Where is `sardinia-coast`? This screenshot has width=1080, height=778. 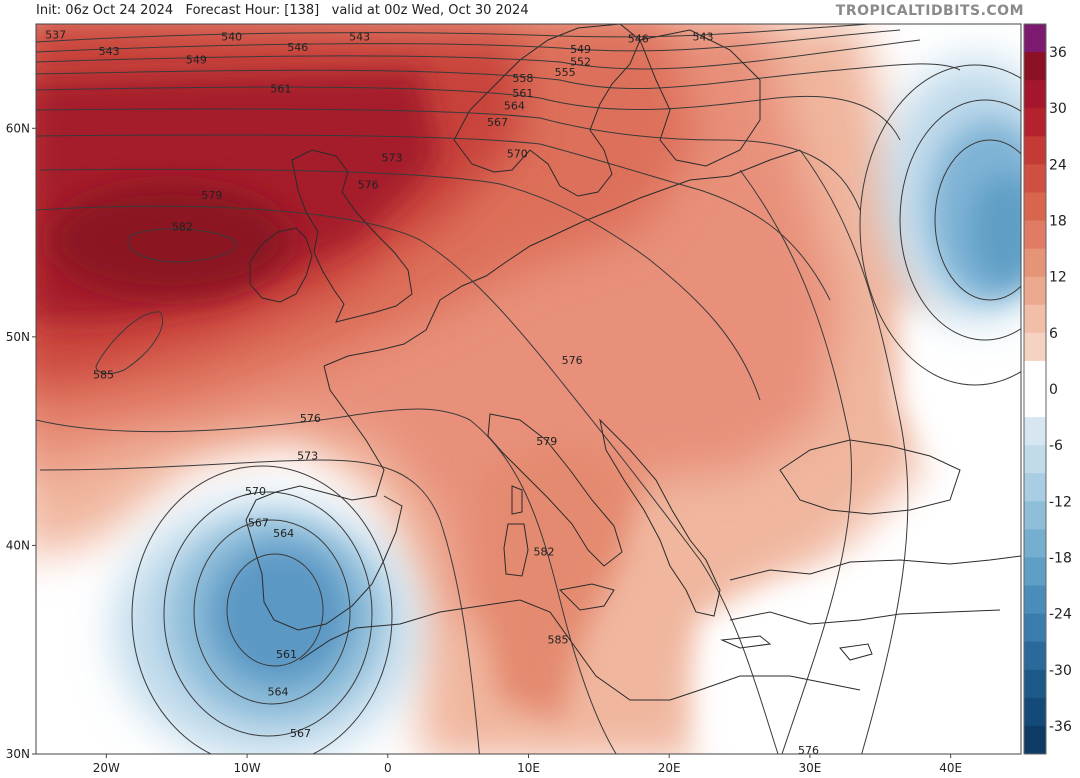 sardinia-coast is located at coordinates (516, 550).